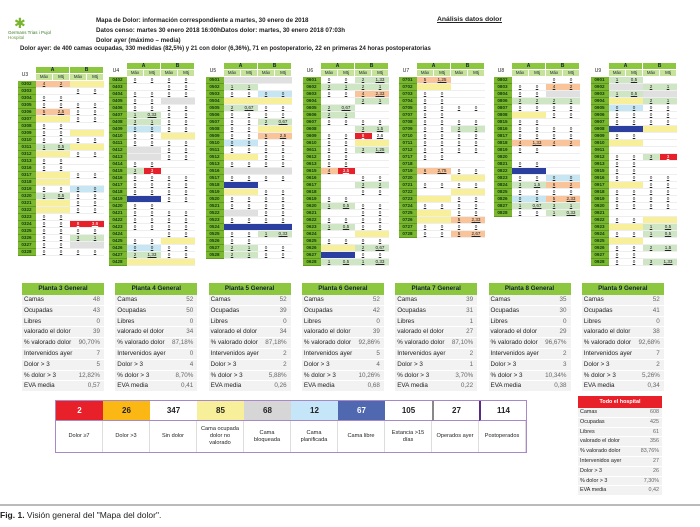  I want to click on bed-a-max: 4, so click(329, 171).